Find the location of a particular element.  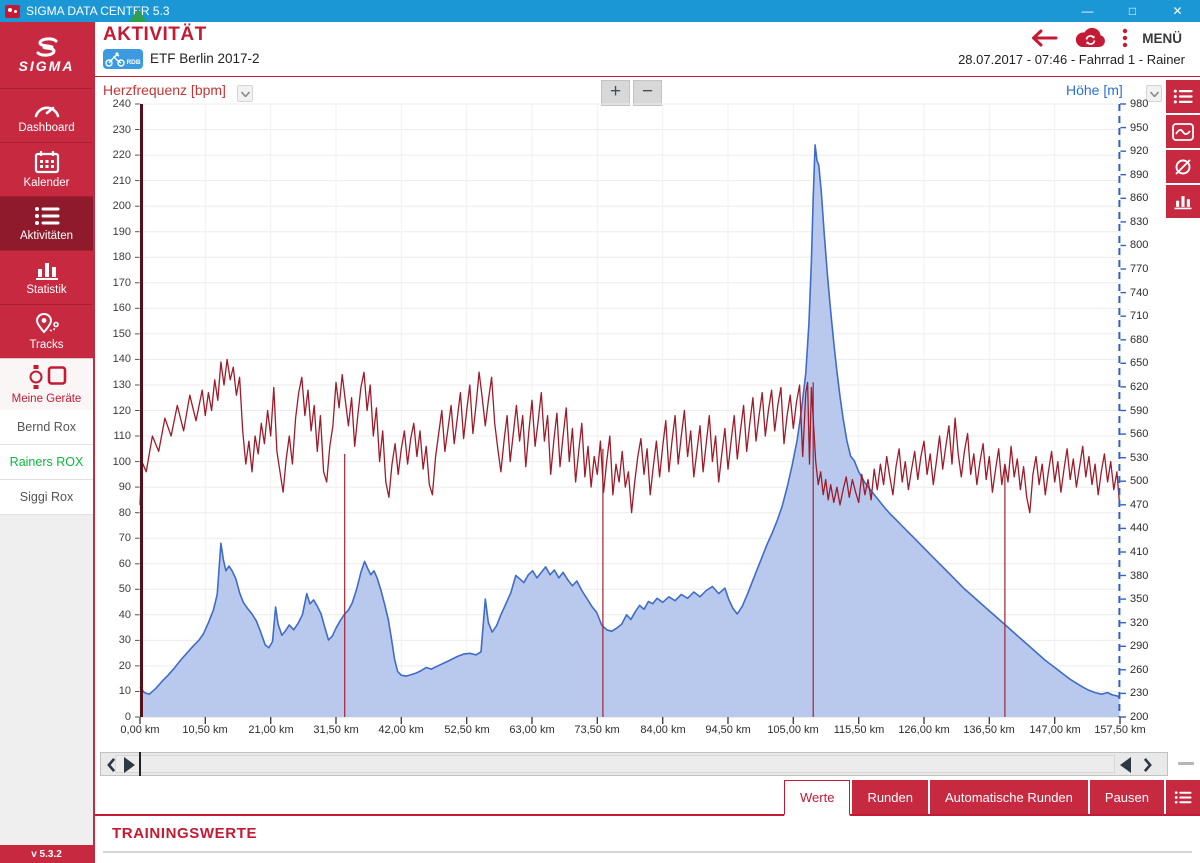

panel-resize-handle is located at coordinates (1186, 763).